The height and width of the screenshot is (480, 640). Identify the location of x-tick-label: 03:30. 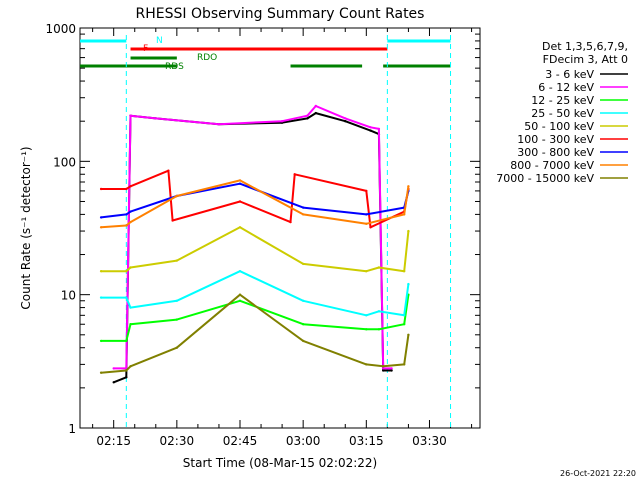
(429, 441).